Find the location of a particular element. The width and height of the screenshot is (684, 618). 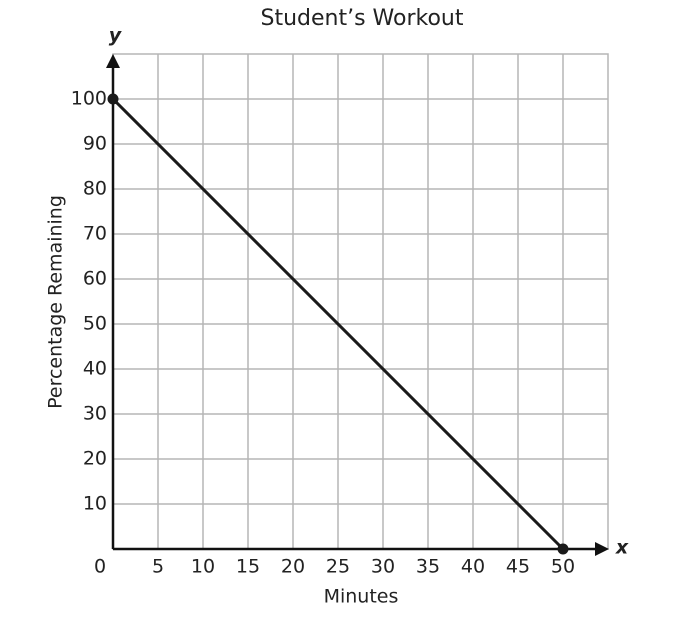

y-tick-label: 70 is located at coordinates (95, 234).